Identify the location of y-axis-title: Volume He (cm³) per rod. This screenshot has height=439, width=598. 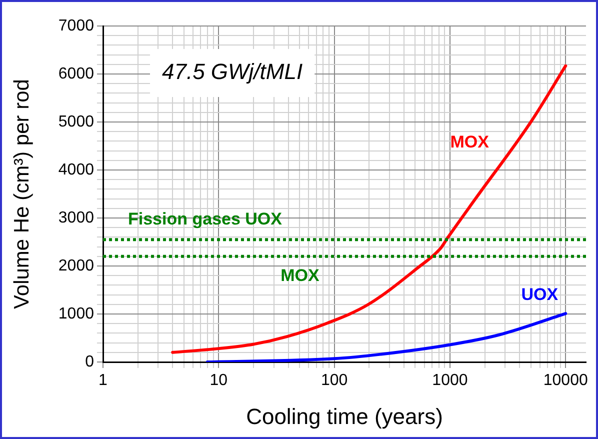
(22, 194).